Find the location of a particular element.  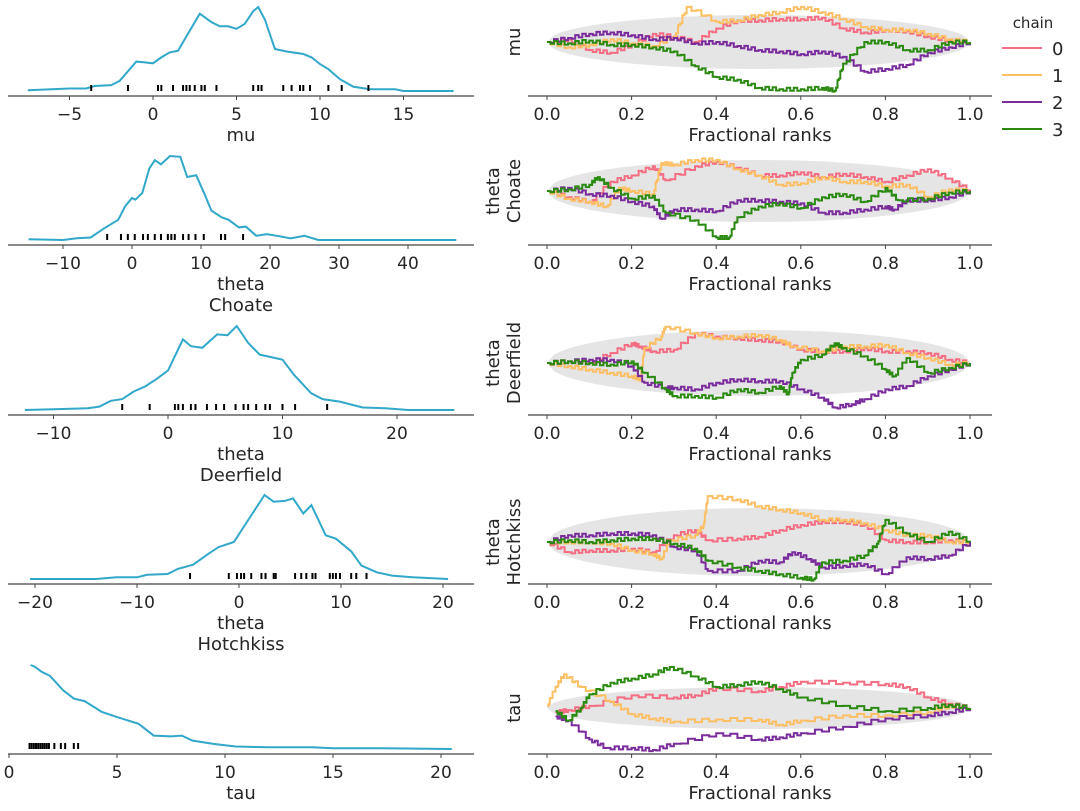

x-axis-label: Choate is located at coordinates (241, 305).